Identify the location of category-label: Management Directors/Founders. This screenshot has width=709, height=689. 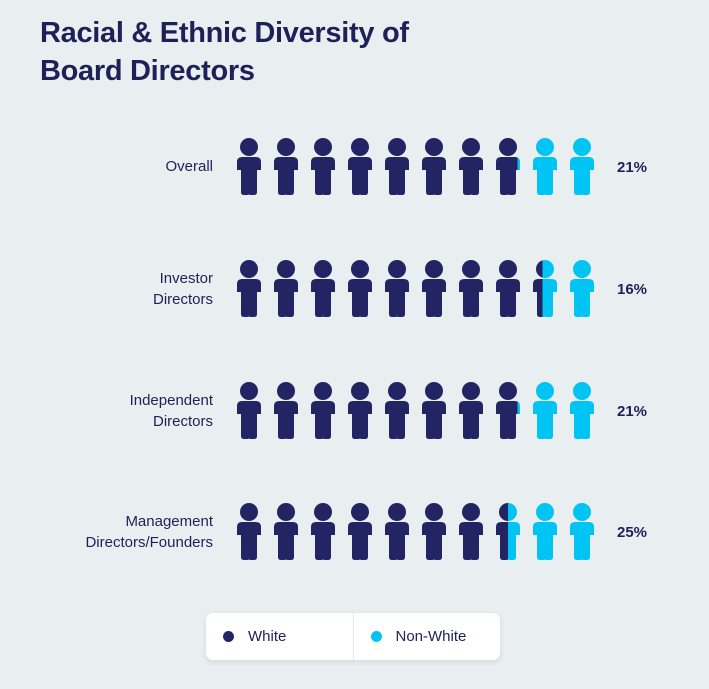
(149, 532).